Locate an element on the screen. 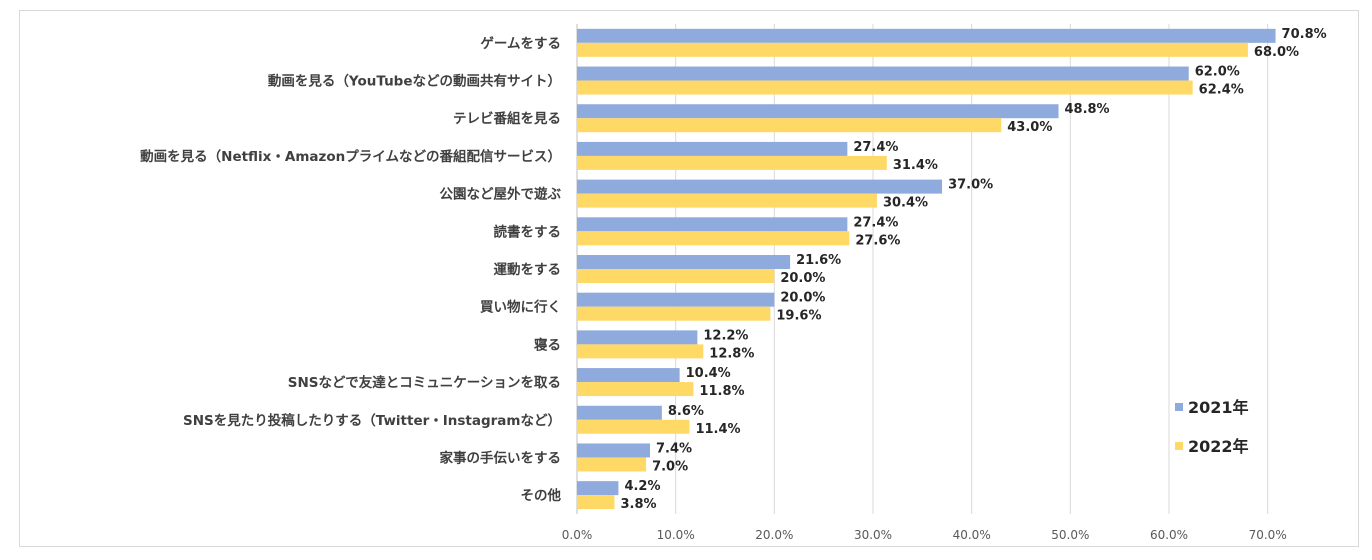 The height and width of the screenshot is (560, 1372). value-label: 10.4% is located at coordinates (708, 373).